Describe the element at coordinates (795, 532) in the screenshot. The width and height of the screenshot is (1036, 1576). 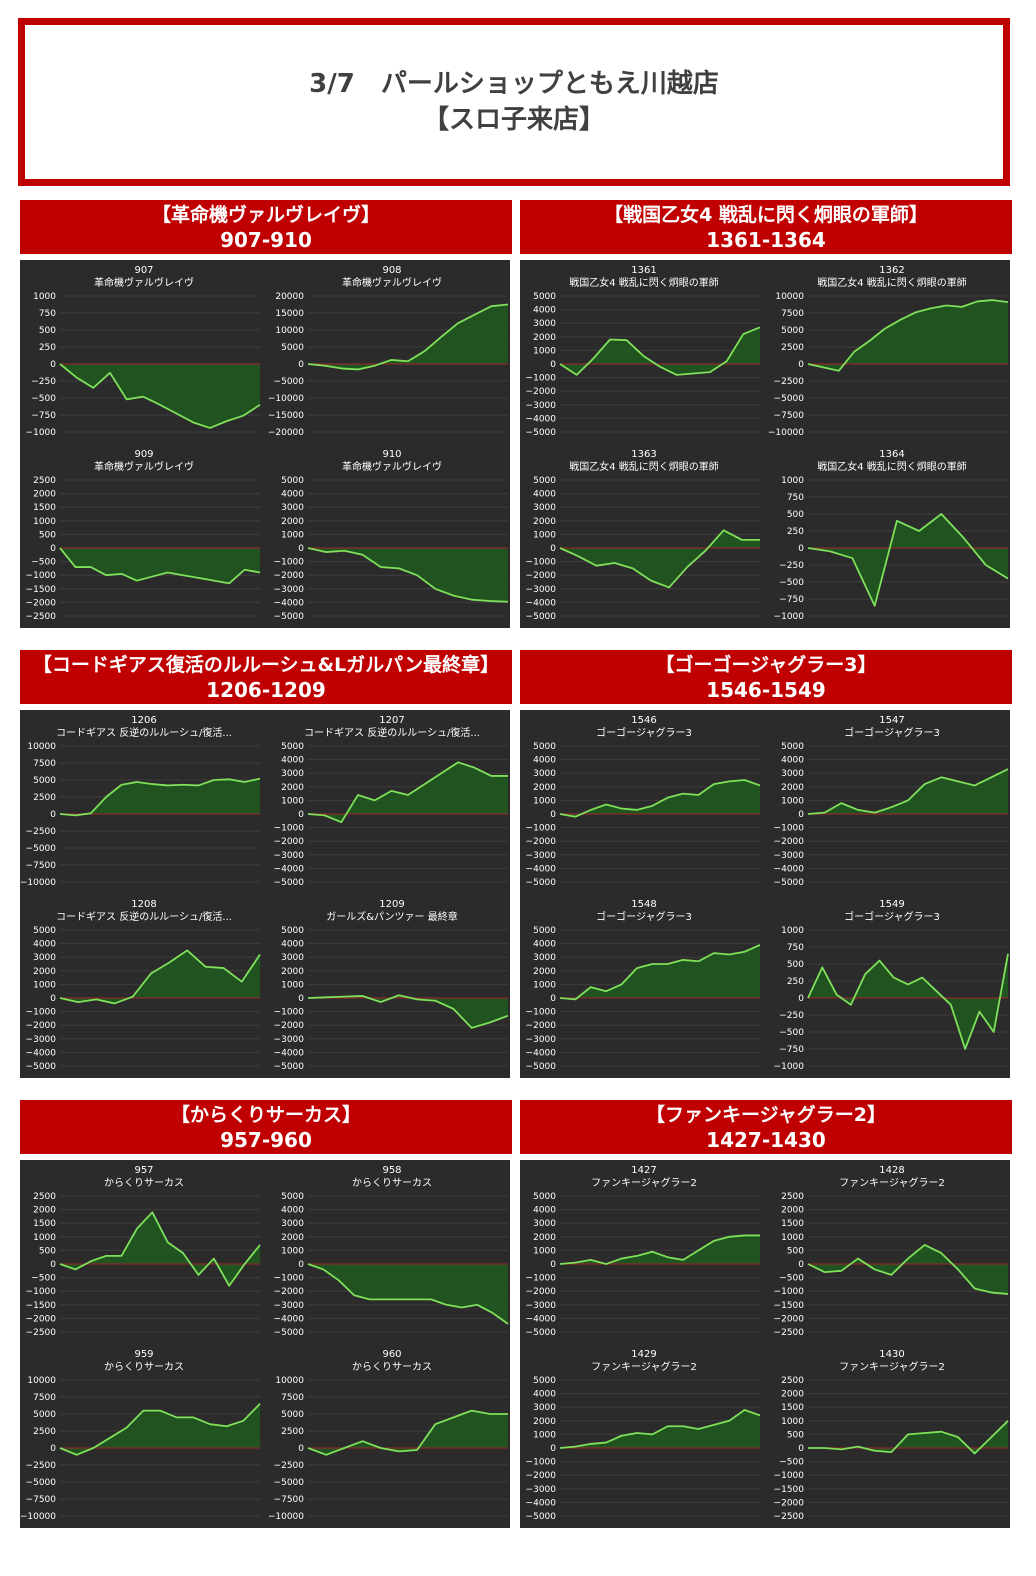
I see `y-tick-label: 250` at that location.